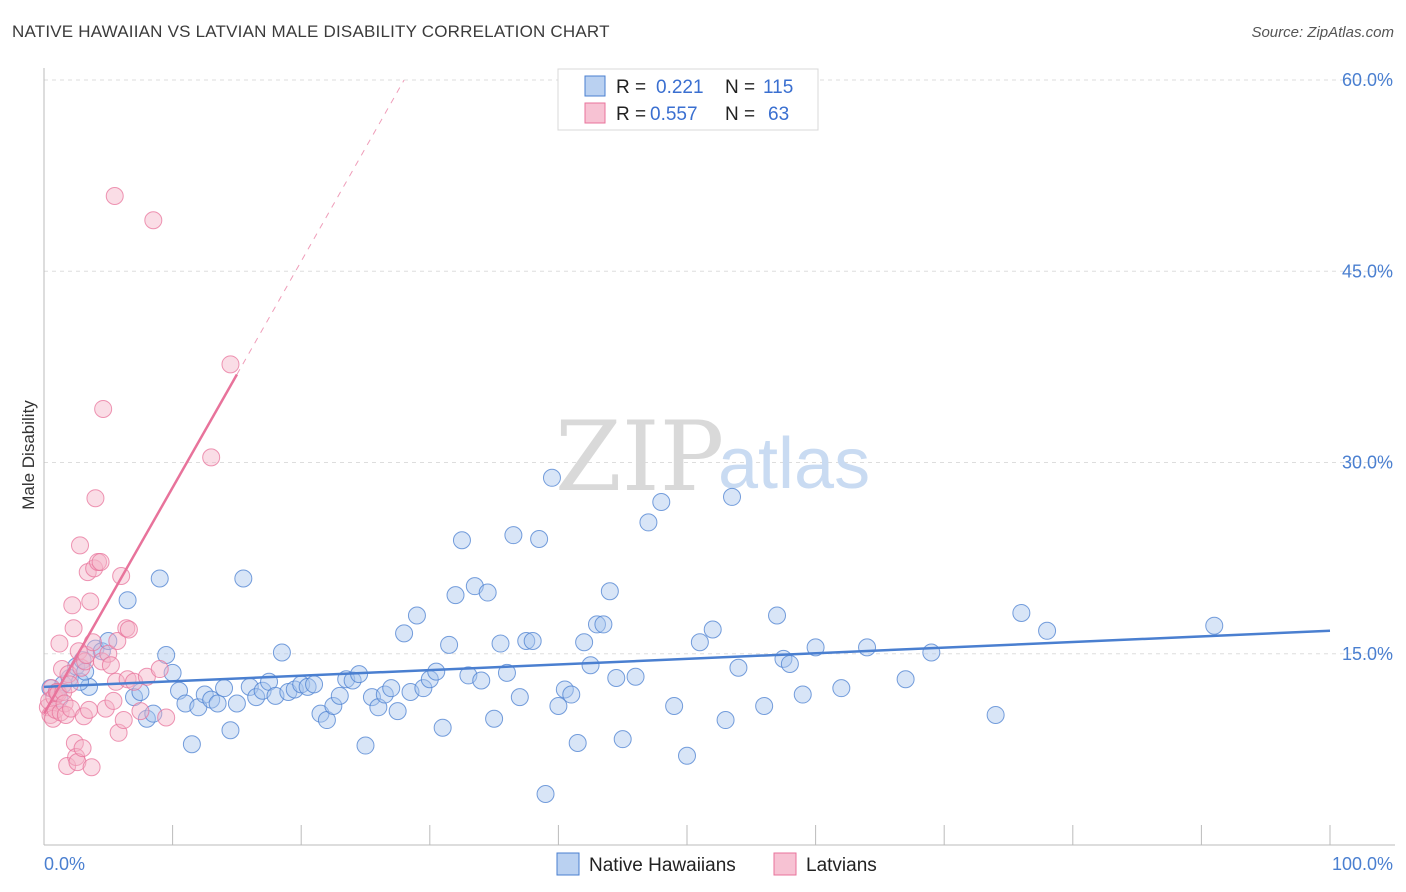 The height and width of the screenshot is (892, 1406). What do you see at coordinates (740, 114) in the screenshot?
I see `legend-n-label-2: N =` at bounding box center [740, 114].